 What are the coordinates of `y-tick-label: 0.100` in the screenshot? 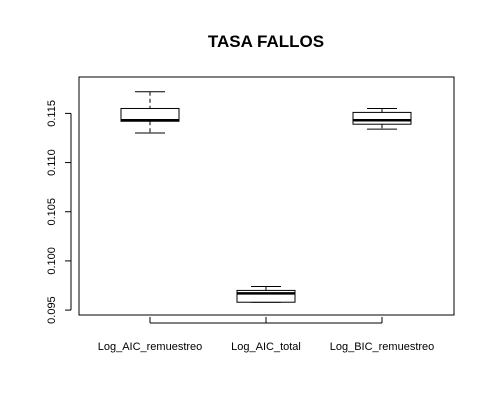 It's located at (52, 261).